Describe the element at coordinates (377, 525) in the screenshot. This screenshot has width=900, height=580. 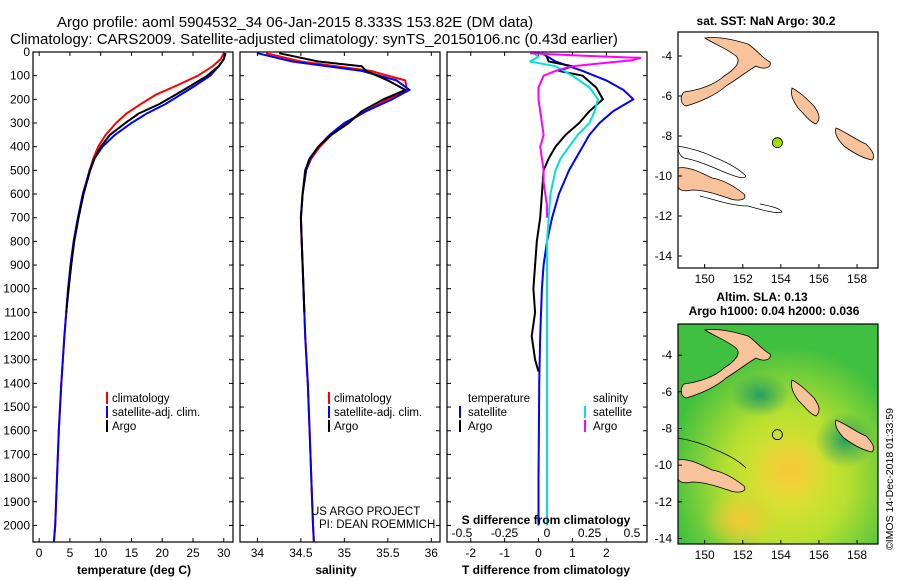
I see `pi-annotation: PI: DEAN ROEMMICH` at that location.